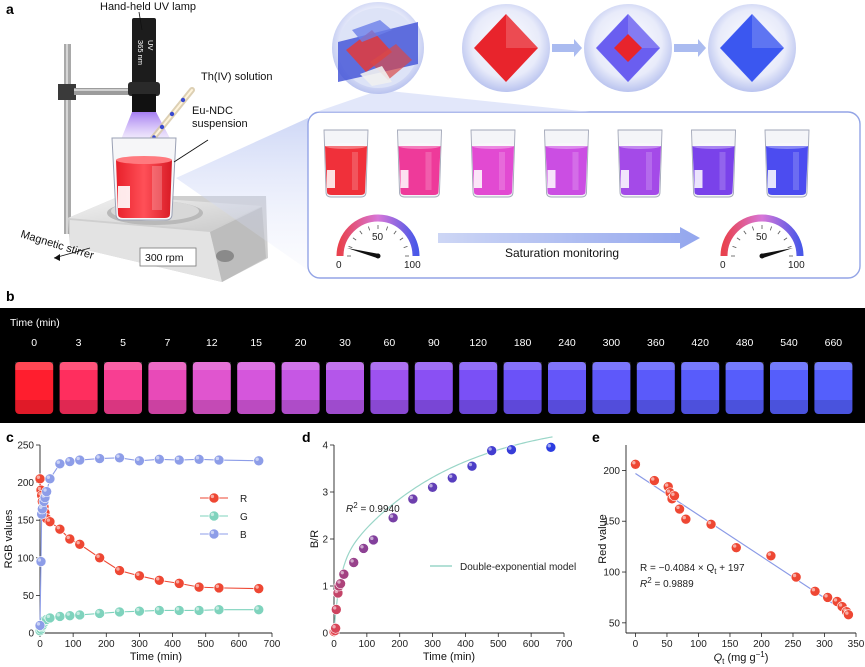  I want to click on x-tick-label: 350, so click(856, 644).